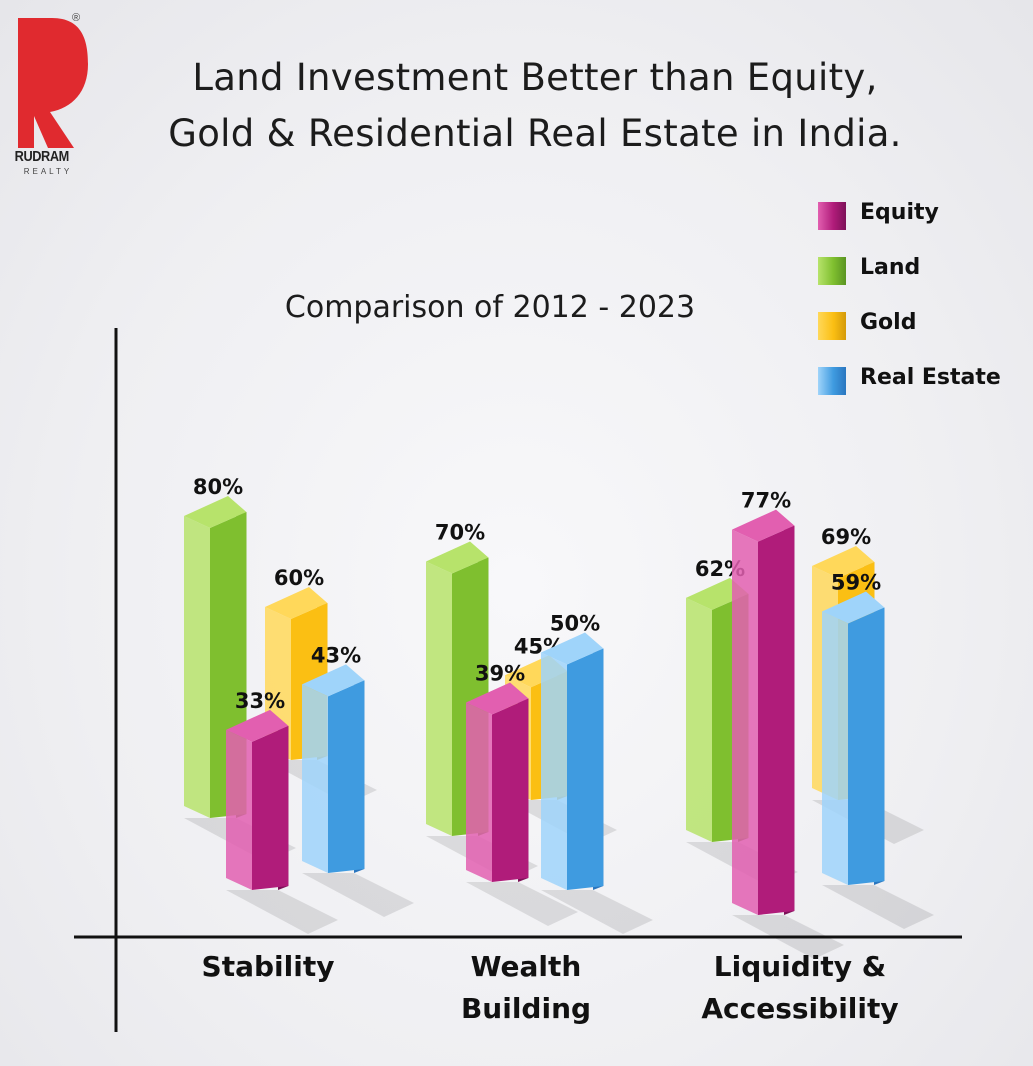 The width and height of the screenshot is (1033, 1066). What do you see at coordinates (890, 267) in the screenshot?
I see `legend-label: Land` at bounding box center [890, 267].